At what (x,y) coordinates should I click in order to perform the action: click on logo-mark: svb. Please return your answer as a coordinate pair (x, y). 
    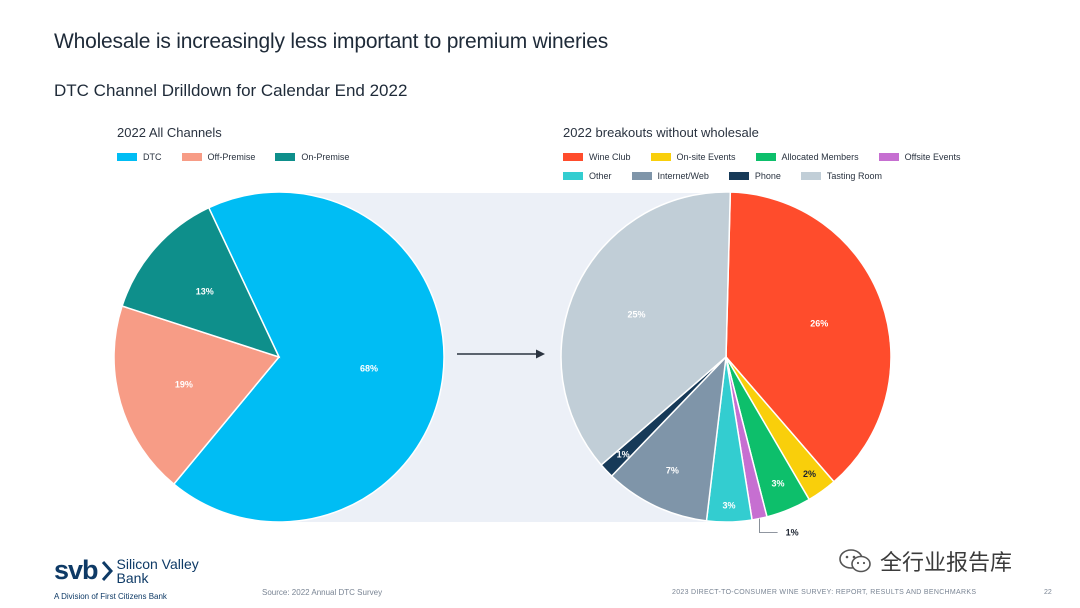
    Looking at the image, I should click on (76, 570).